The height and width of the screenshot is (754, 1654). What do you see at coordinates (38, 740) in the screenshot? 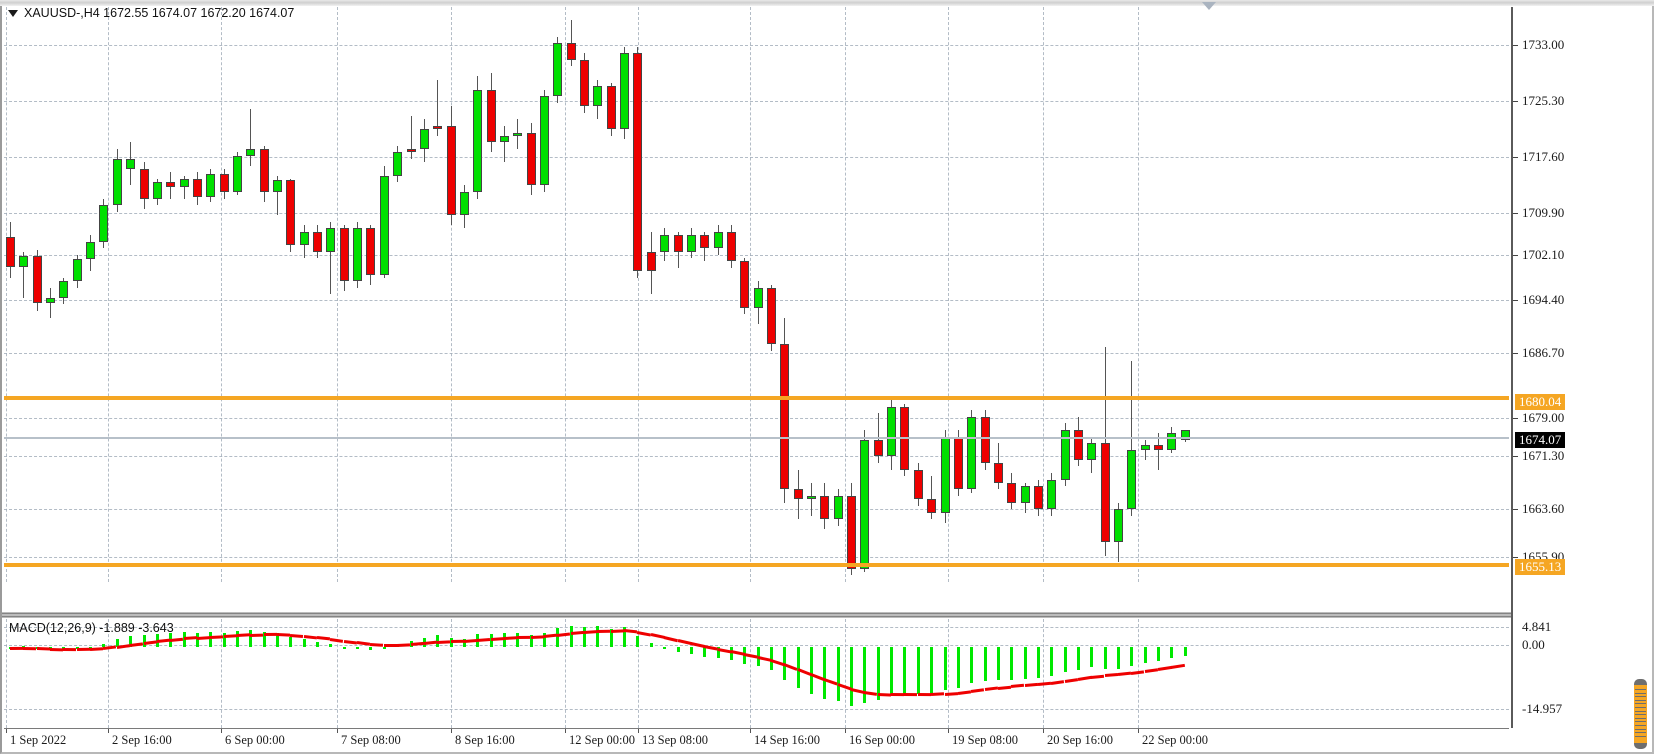
I see `time-axis-label: 1 Sep 2022` at bounding box center [38, 740].